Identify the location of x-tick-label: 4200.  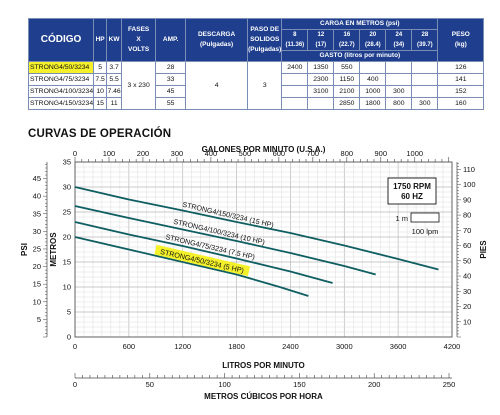
(452, 346).